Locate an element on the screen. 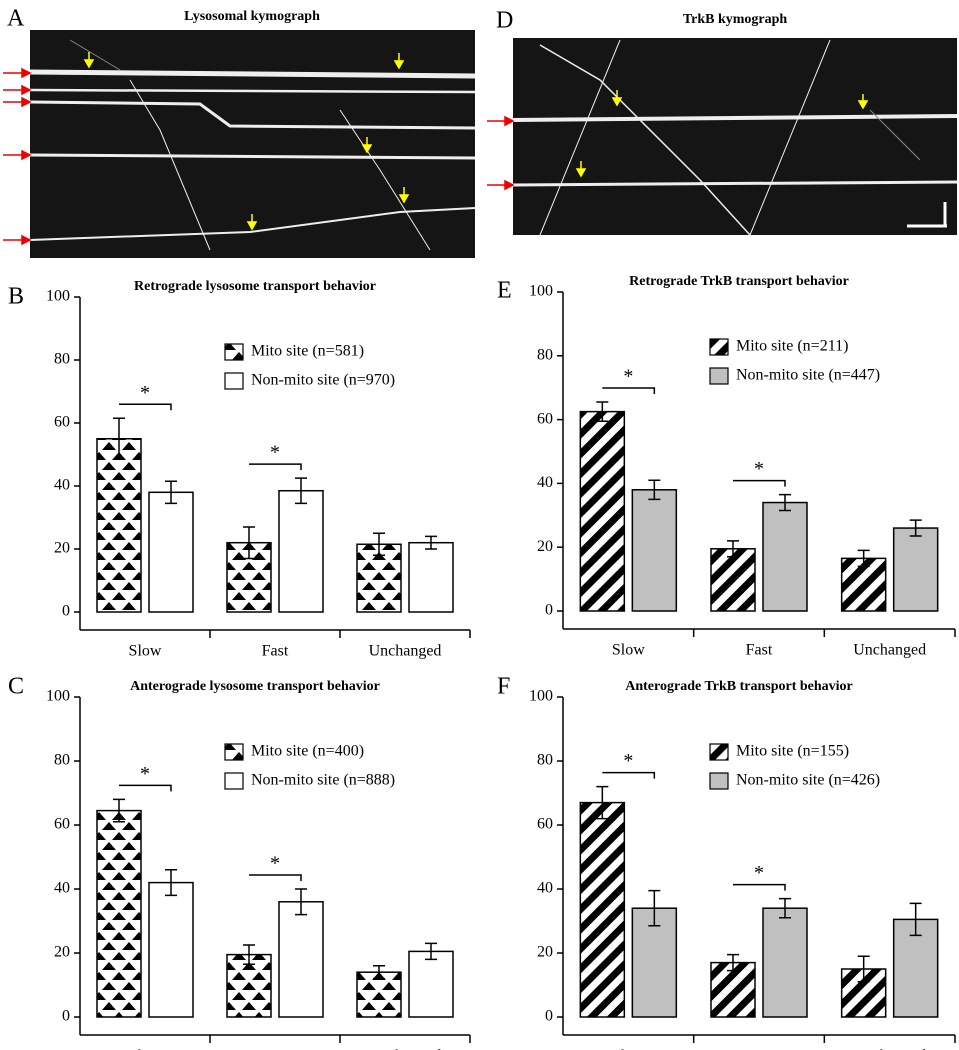  panel-letter: E is located at coordinates (504, 291).